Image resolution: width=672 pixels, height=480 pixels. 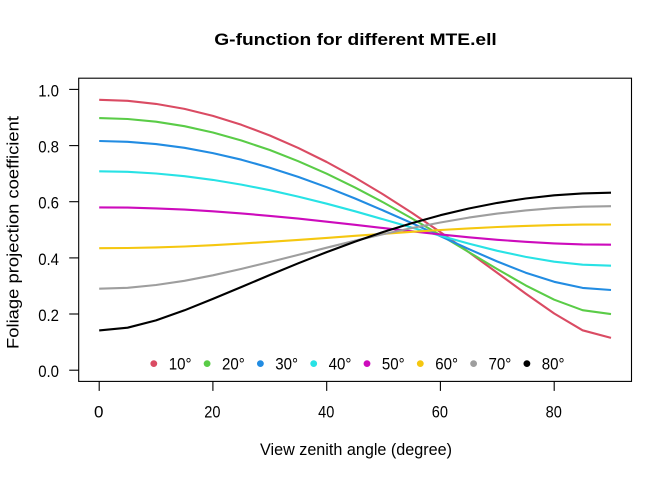 What do you see at coordinates (48, 259) in the screenshot?
I see `svg-text: 0.4` at bounding box center [48, 259].